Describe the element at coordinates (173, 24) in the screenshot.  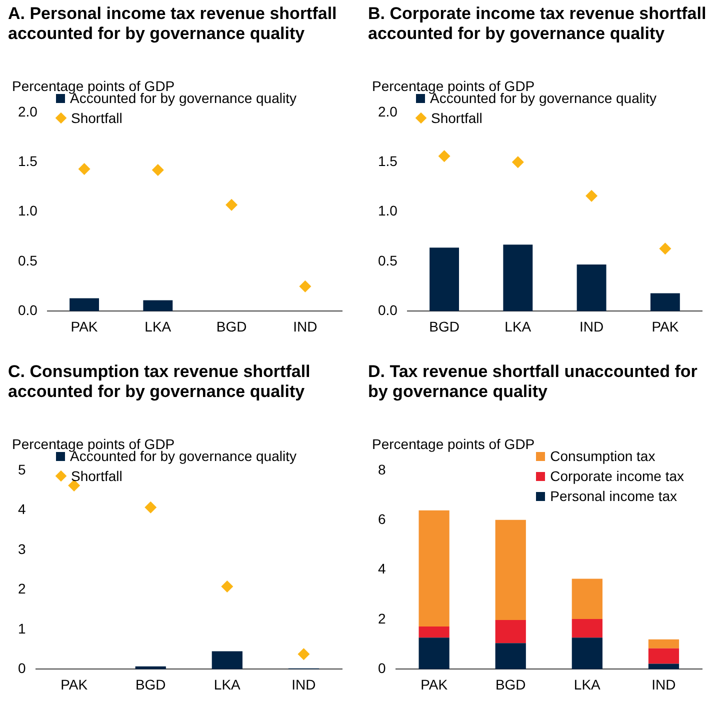
I see `chart-title: A. Personal income tax revenue shortfall accounted for by governance quality` at that location.